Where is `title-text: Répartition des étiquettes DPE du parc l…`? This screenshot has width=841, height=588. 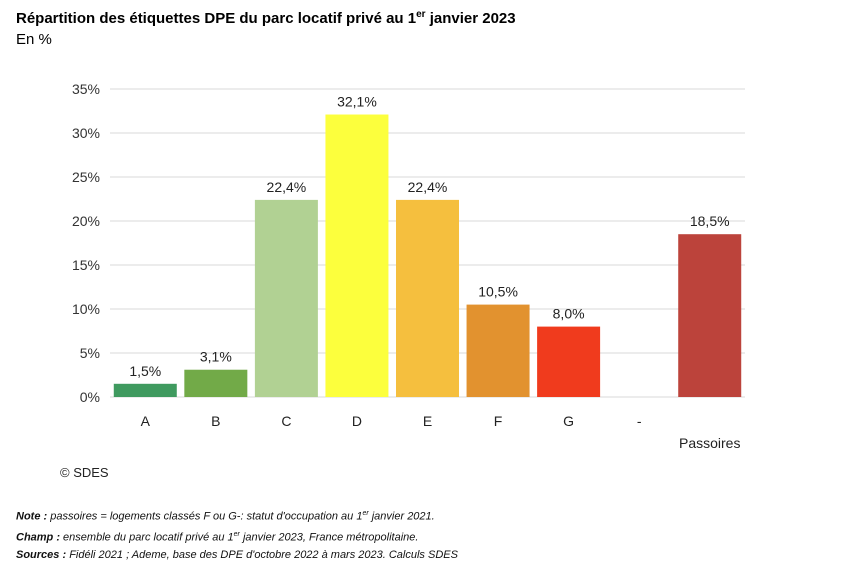 title-text: Répartition des étiquettes DPE du parc l… is located at coordinates (216, 18).